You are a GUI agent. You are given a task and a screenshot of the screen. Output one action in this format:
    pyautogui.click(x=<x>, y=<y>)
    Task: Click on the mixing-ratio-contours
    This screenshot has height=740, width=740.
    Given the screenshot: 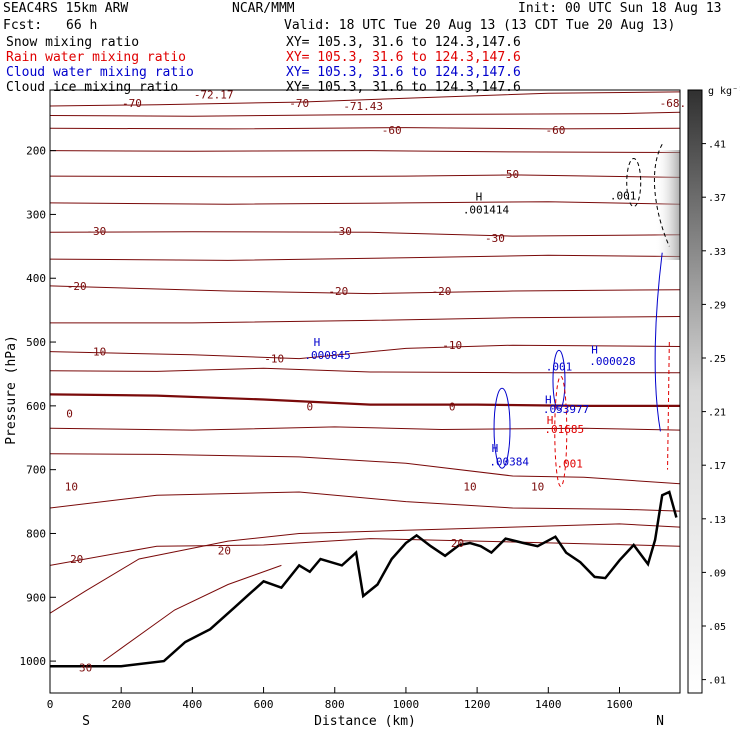 What is the action you would take?
    pyautogui.click(x=581, y=315)
    